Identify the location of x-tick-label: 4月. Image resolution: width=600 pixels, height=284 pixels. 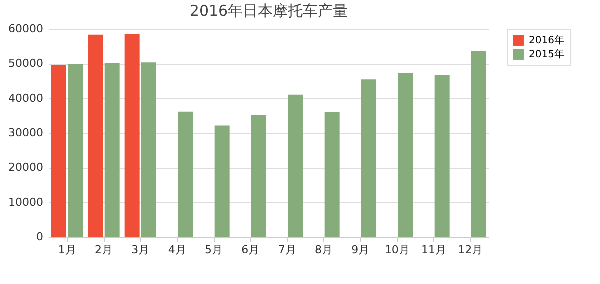
(177, 250).